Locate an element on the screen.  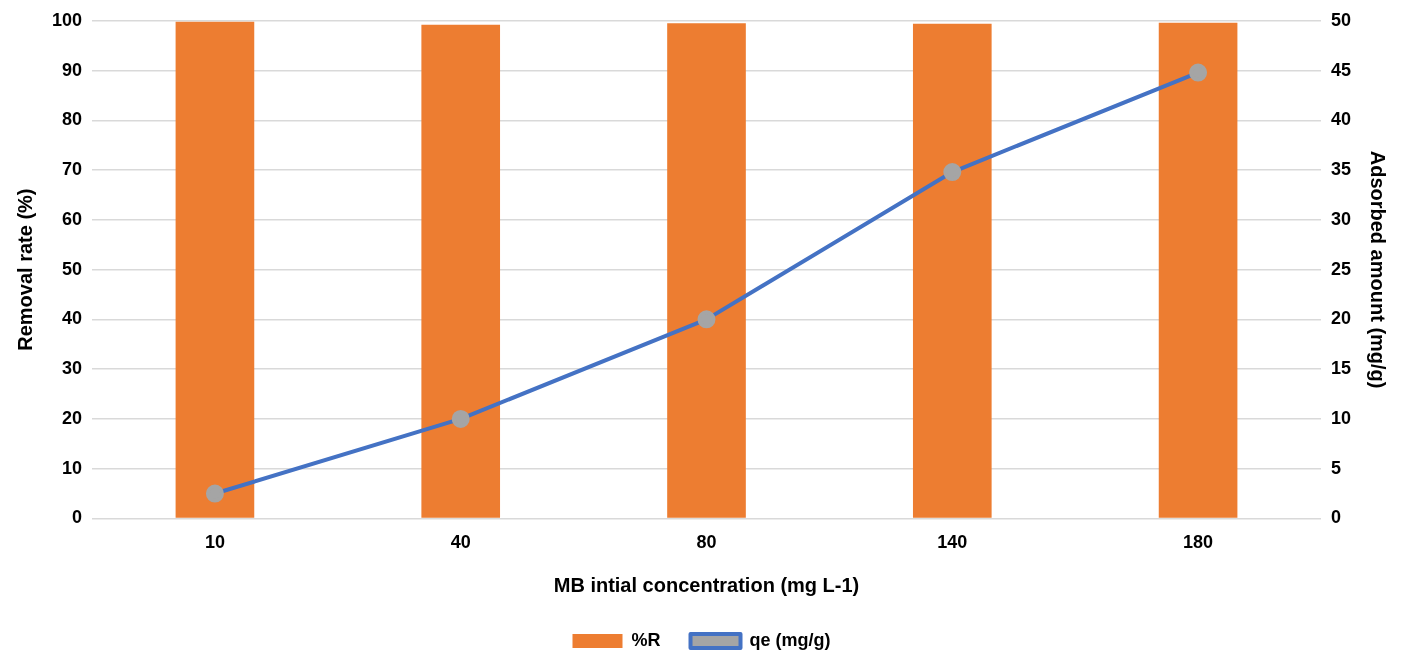
y-tick-label: 100 is located at coordinates (67, 19).